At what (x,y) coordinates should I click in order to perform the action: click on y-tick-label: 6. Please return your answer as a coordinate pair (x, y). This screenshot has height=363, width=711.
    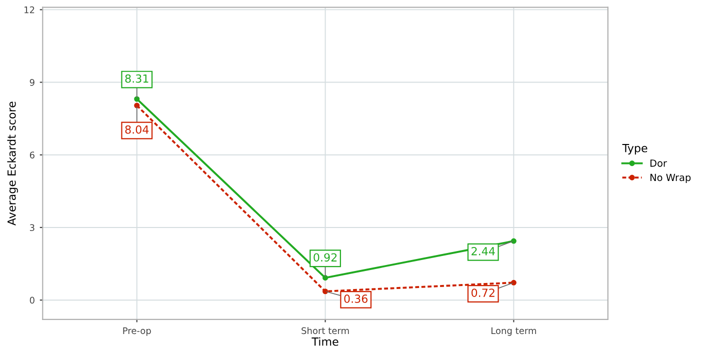
    Looking at the image, I should click on (32, 155).